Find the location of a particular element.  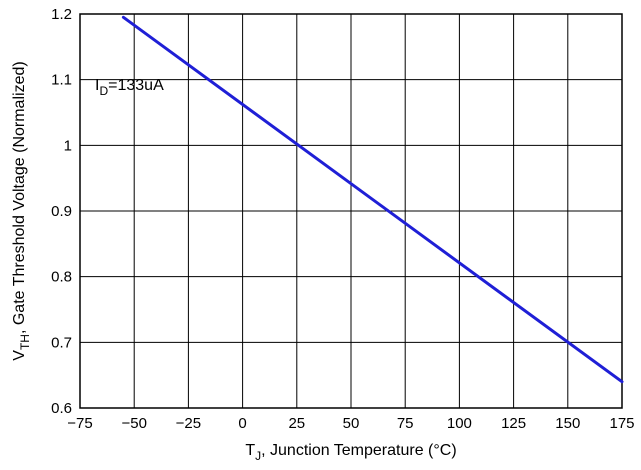

annotation-subscript: D is located at coordinates (103, 91).